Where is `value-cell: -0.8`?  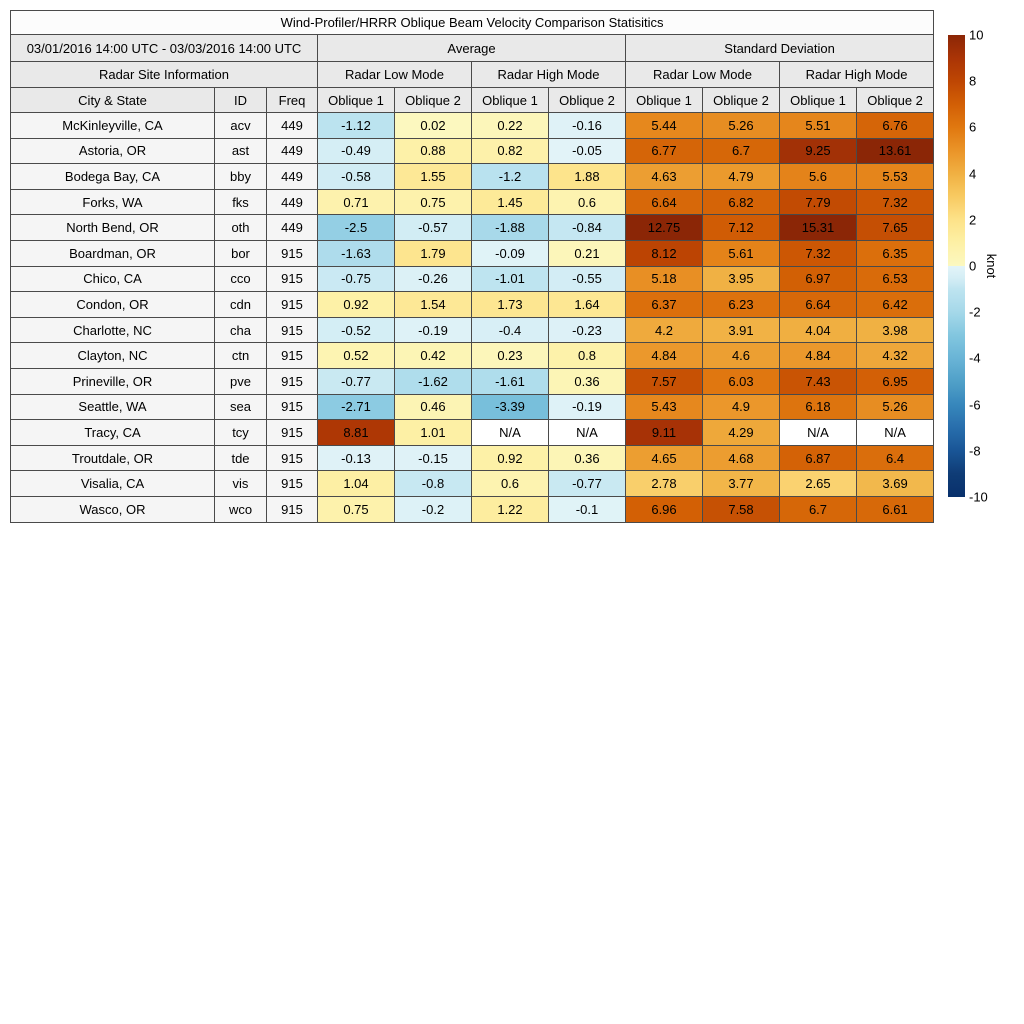 value-cell: -0.8 is located at coordinates (433, 483).